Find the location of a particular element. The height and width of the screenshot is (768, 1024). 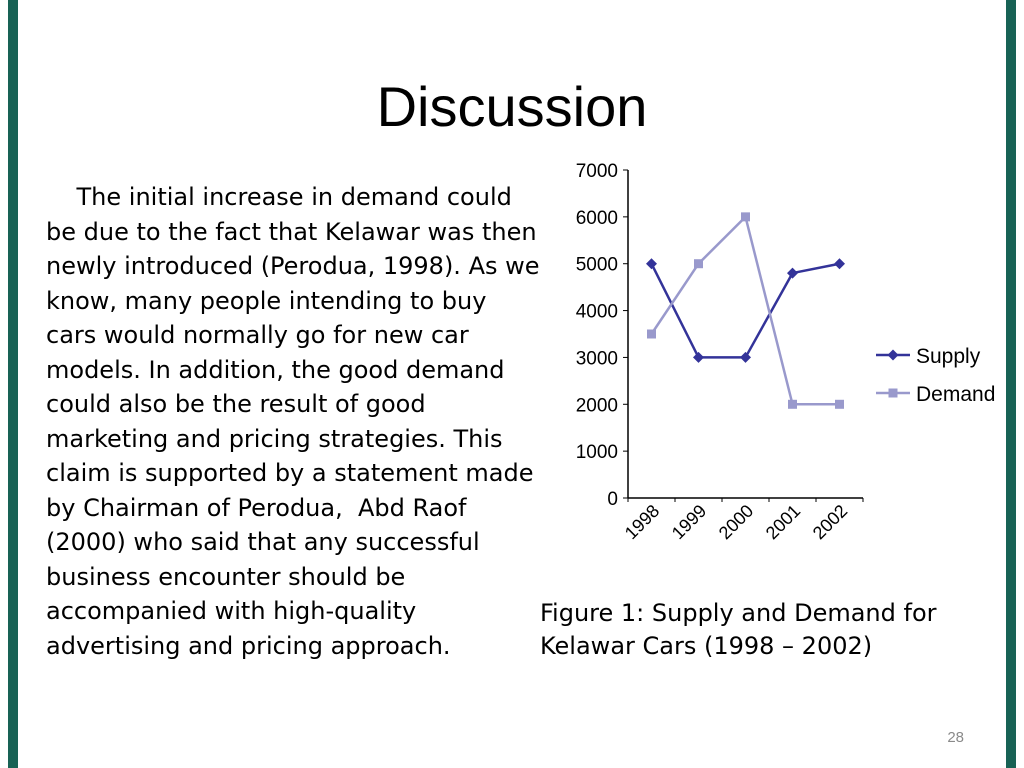

svg-text: 1998 is located at coordinates (642, 522).